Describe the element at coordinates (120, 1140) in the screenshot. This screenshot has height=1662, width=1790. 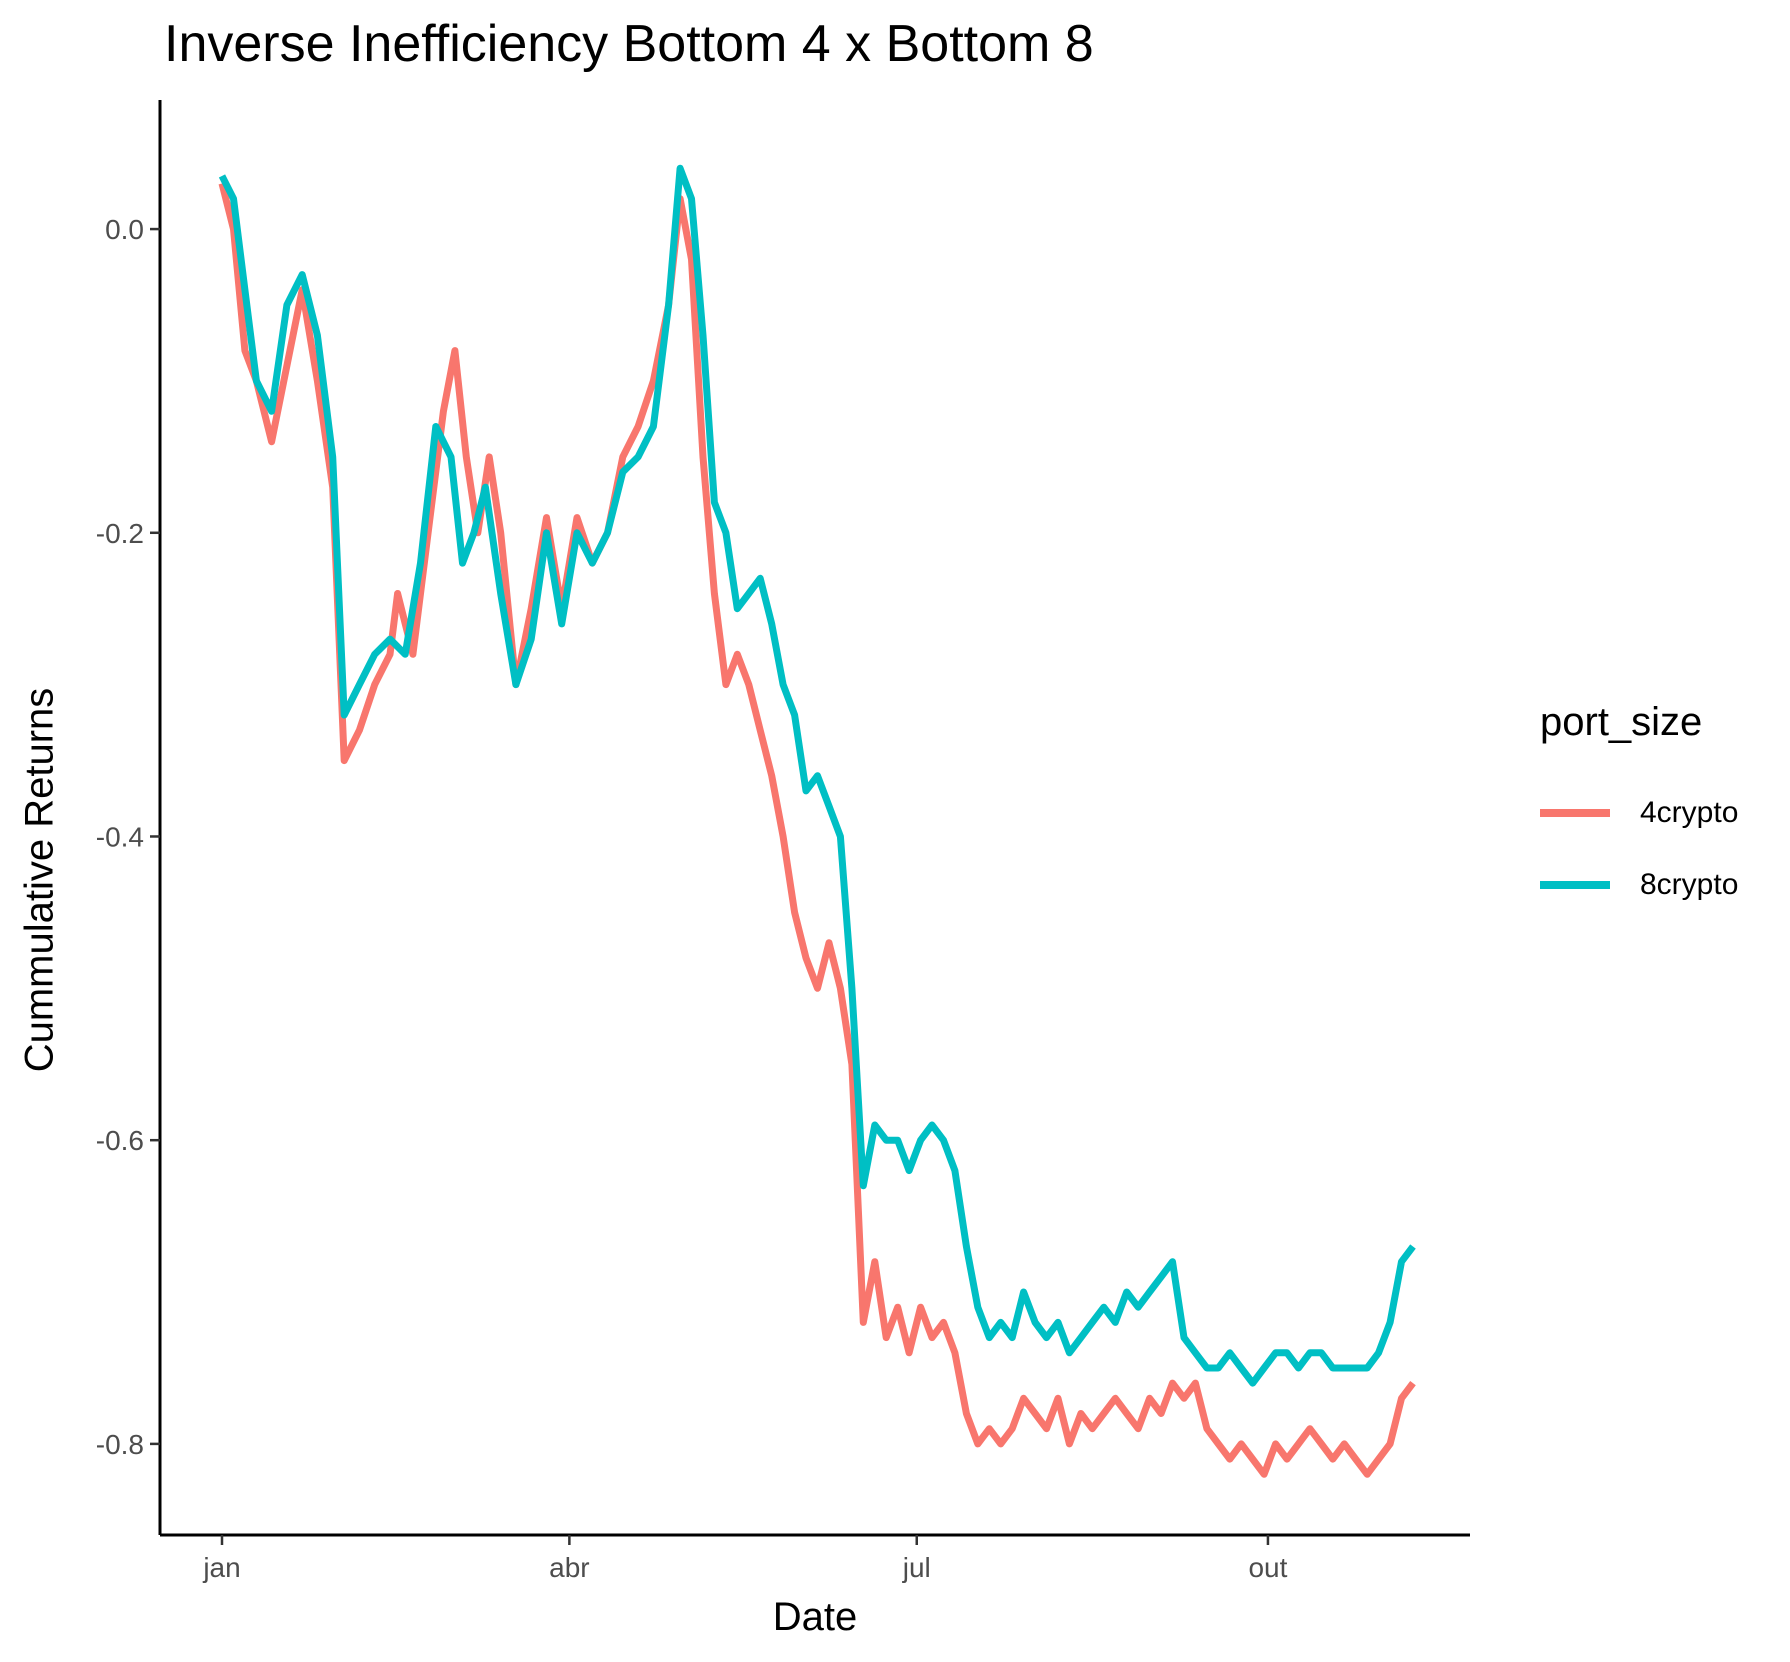
I see `y-tick-label: -0.6` at that location.